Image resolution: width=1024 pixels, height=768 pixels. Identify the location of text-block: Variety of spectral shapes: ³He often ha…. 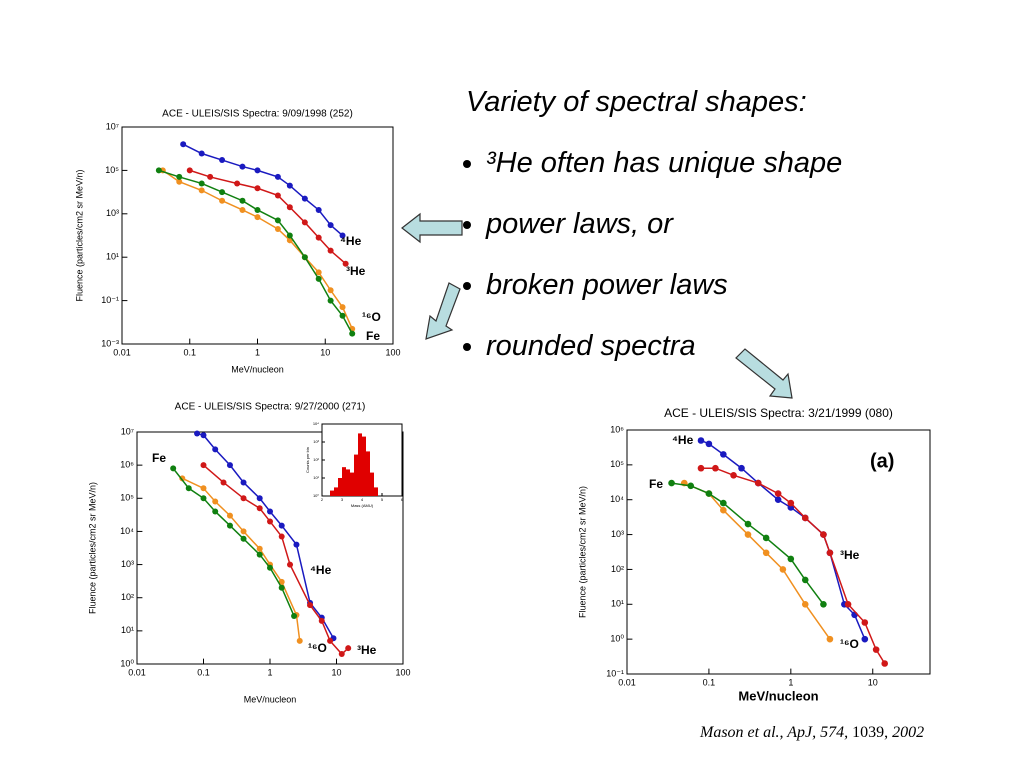
(654, 232).